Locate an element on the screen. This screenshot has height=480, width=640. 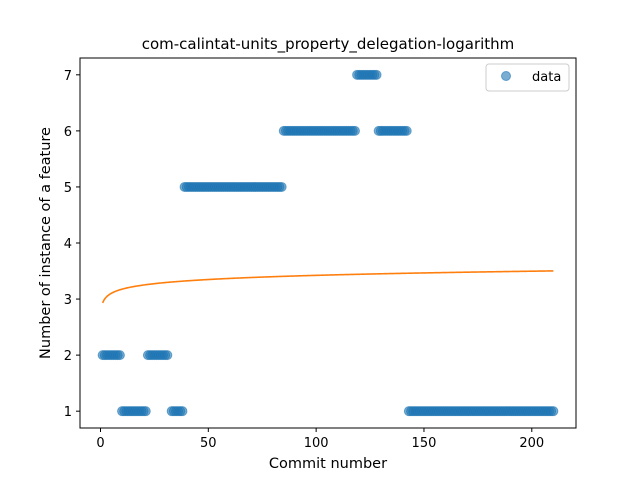
y-tick-label: 1 is located at coordinates (68, 412).